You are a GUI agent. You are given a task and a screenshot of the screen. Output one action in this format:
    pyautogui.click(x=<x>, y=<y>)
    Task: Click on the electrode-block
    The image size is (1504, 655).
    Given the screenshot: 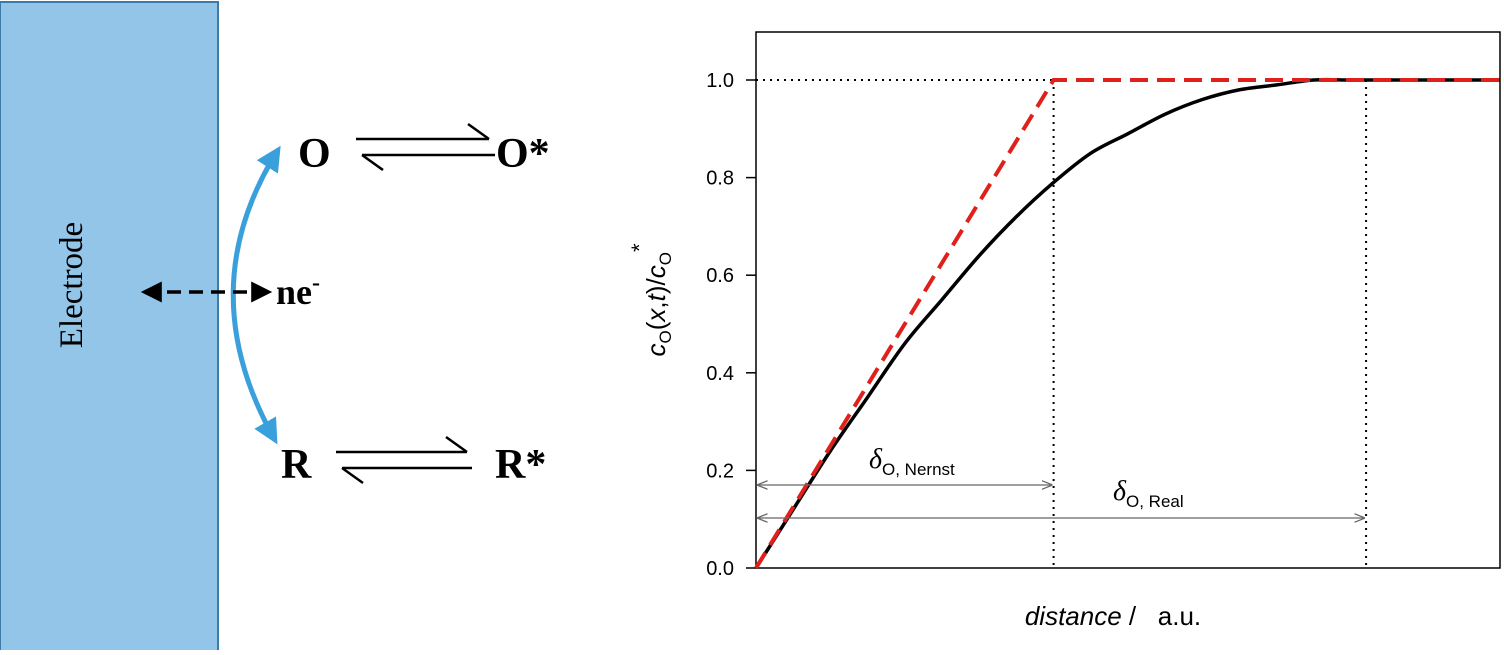 What is the action you would take?
    pyautogui.click(x=109, y=328)
    